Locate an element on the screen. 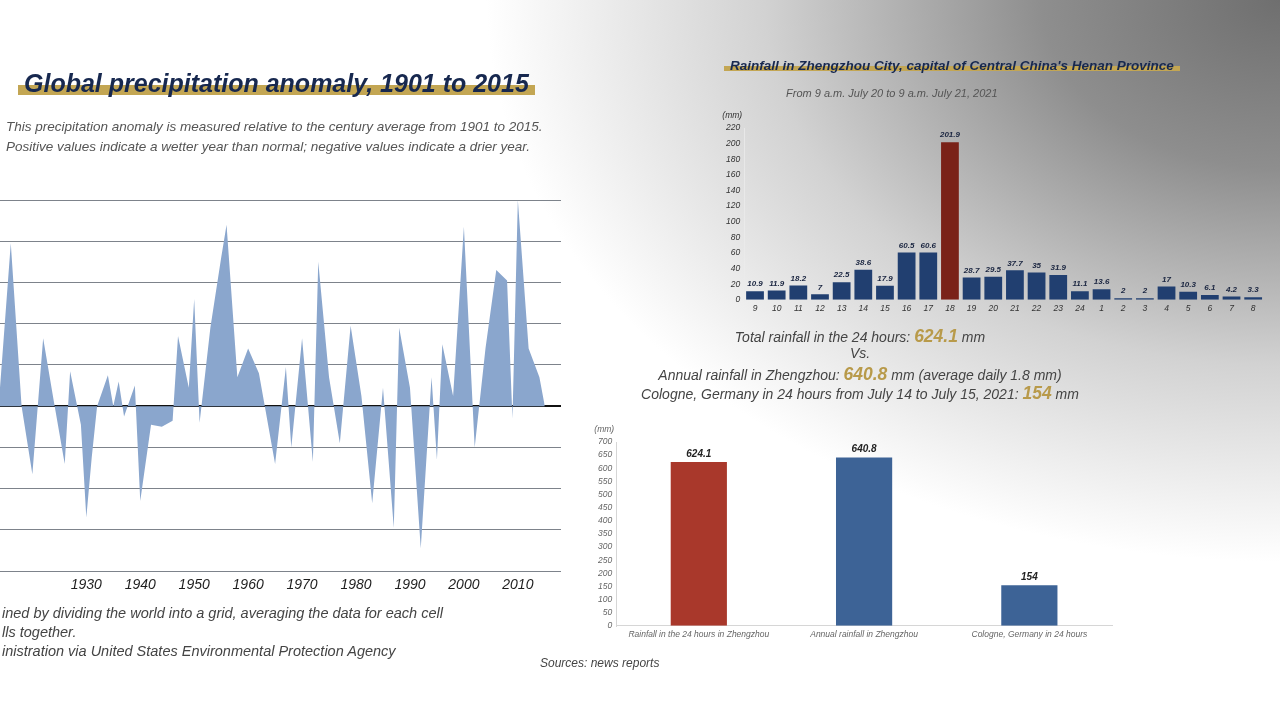 The width and height of the screenshot is (1280, 720). y-tick-label: 350 is located at coordinates (605, 533).